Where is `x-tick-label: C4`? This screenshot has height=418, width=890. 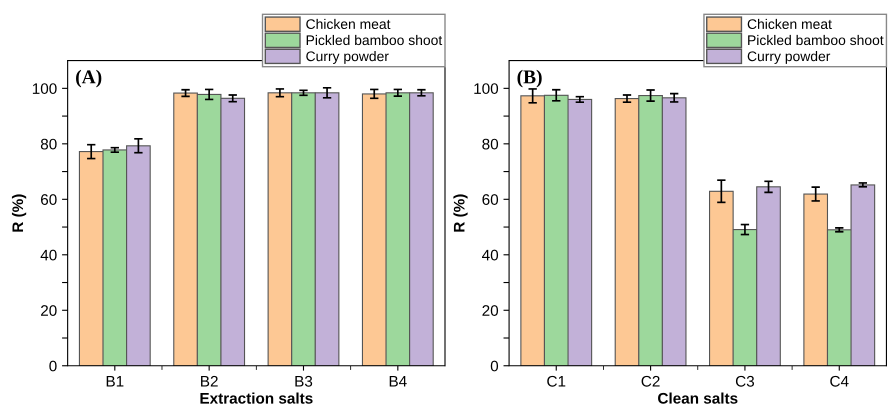
x-tick-label: C4 is located at coordinates (839, 381).